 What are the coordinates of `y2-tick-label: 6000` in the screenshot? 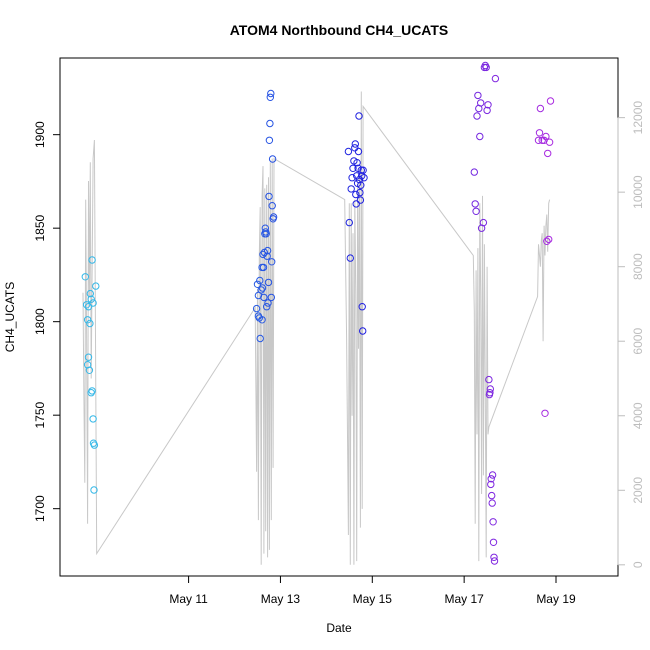 It's located at (638, 341).